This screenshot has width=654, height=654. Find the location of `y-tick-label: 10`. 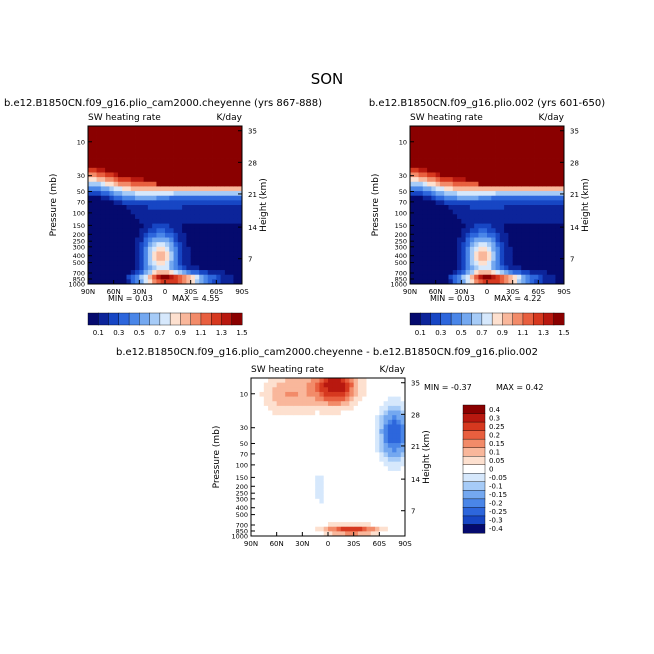

y-tick-label: 10 is located at coordinates (81, 142).